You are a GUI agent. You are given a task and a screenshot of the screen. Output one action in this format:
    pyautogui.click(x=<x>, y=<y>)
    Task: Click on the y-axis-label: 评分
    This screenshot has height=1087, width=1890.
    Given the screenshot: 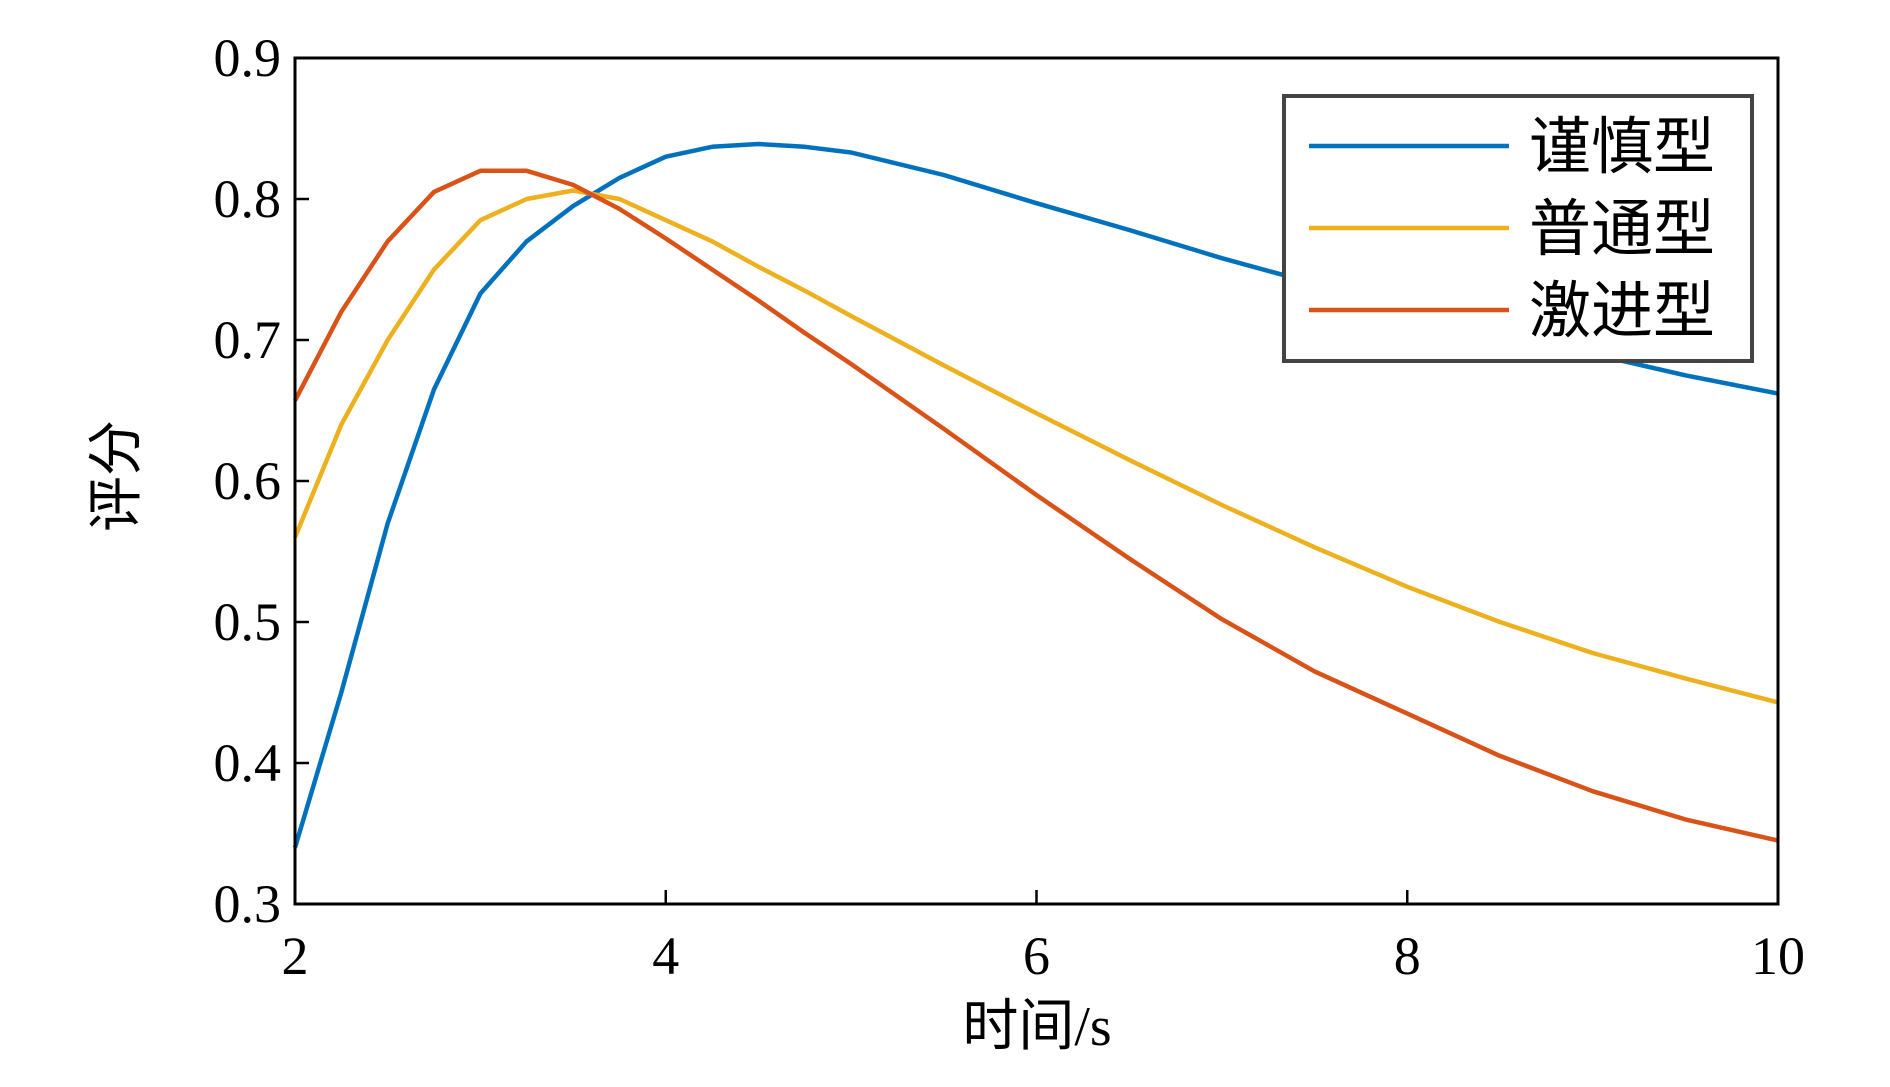 What is the action you would take?
    pyautogui.click(x=117, y=476)
    